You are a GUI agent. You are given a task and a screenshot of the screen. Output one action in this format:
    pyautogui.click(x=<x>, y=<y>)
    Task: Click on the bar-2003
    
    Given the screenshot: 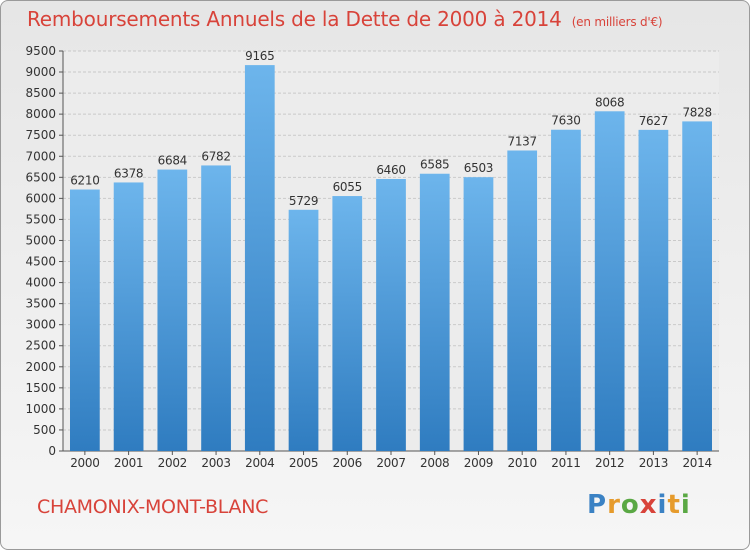 What is the action you would take?
    pyautogui.click(x=216, y=308)
    